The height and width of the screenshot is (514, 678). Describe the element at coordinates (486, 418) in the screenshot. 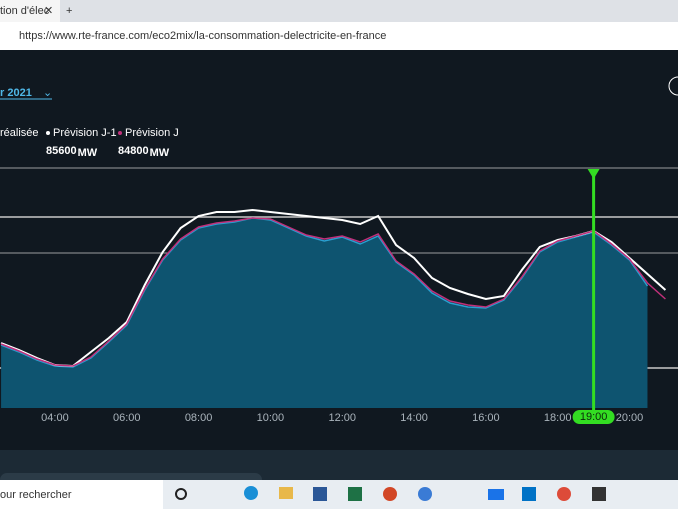

I see `x-tick-label: 16:00` at that location.